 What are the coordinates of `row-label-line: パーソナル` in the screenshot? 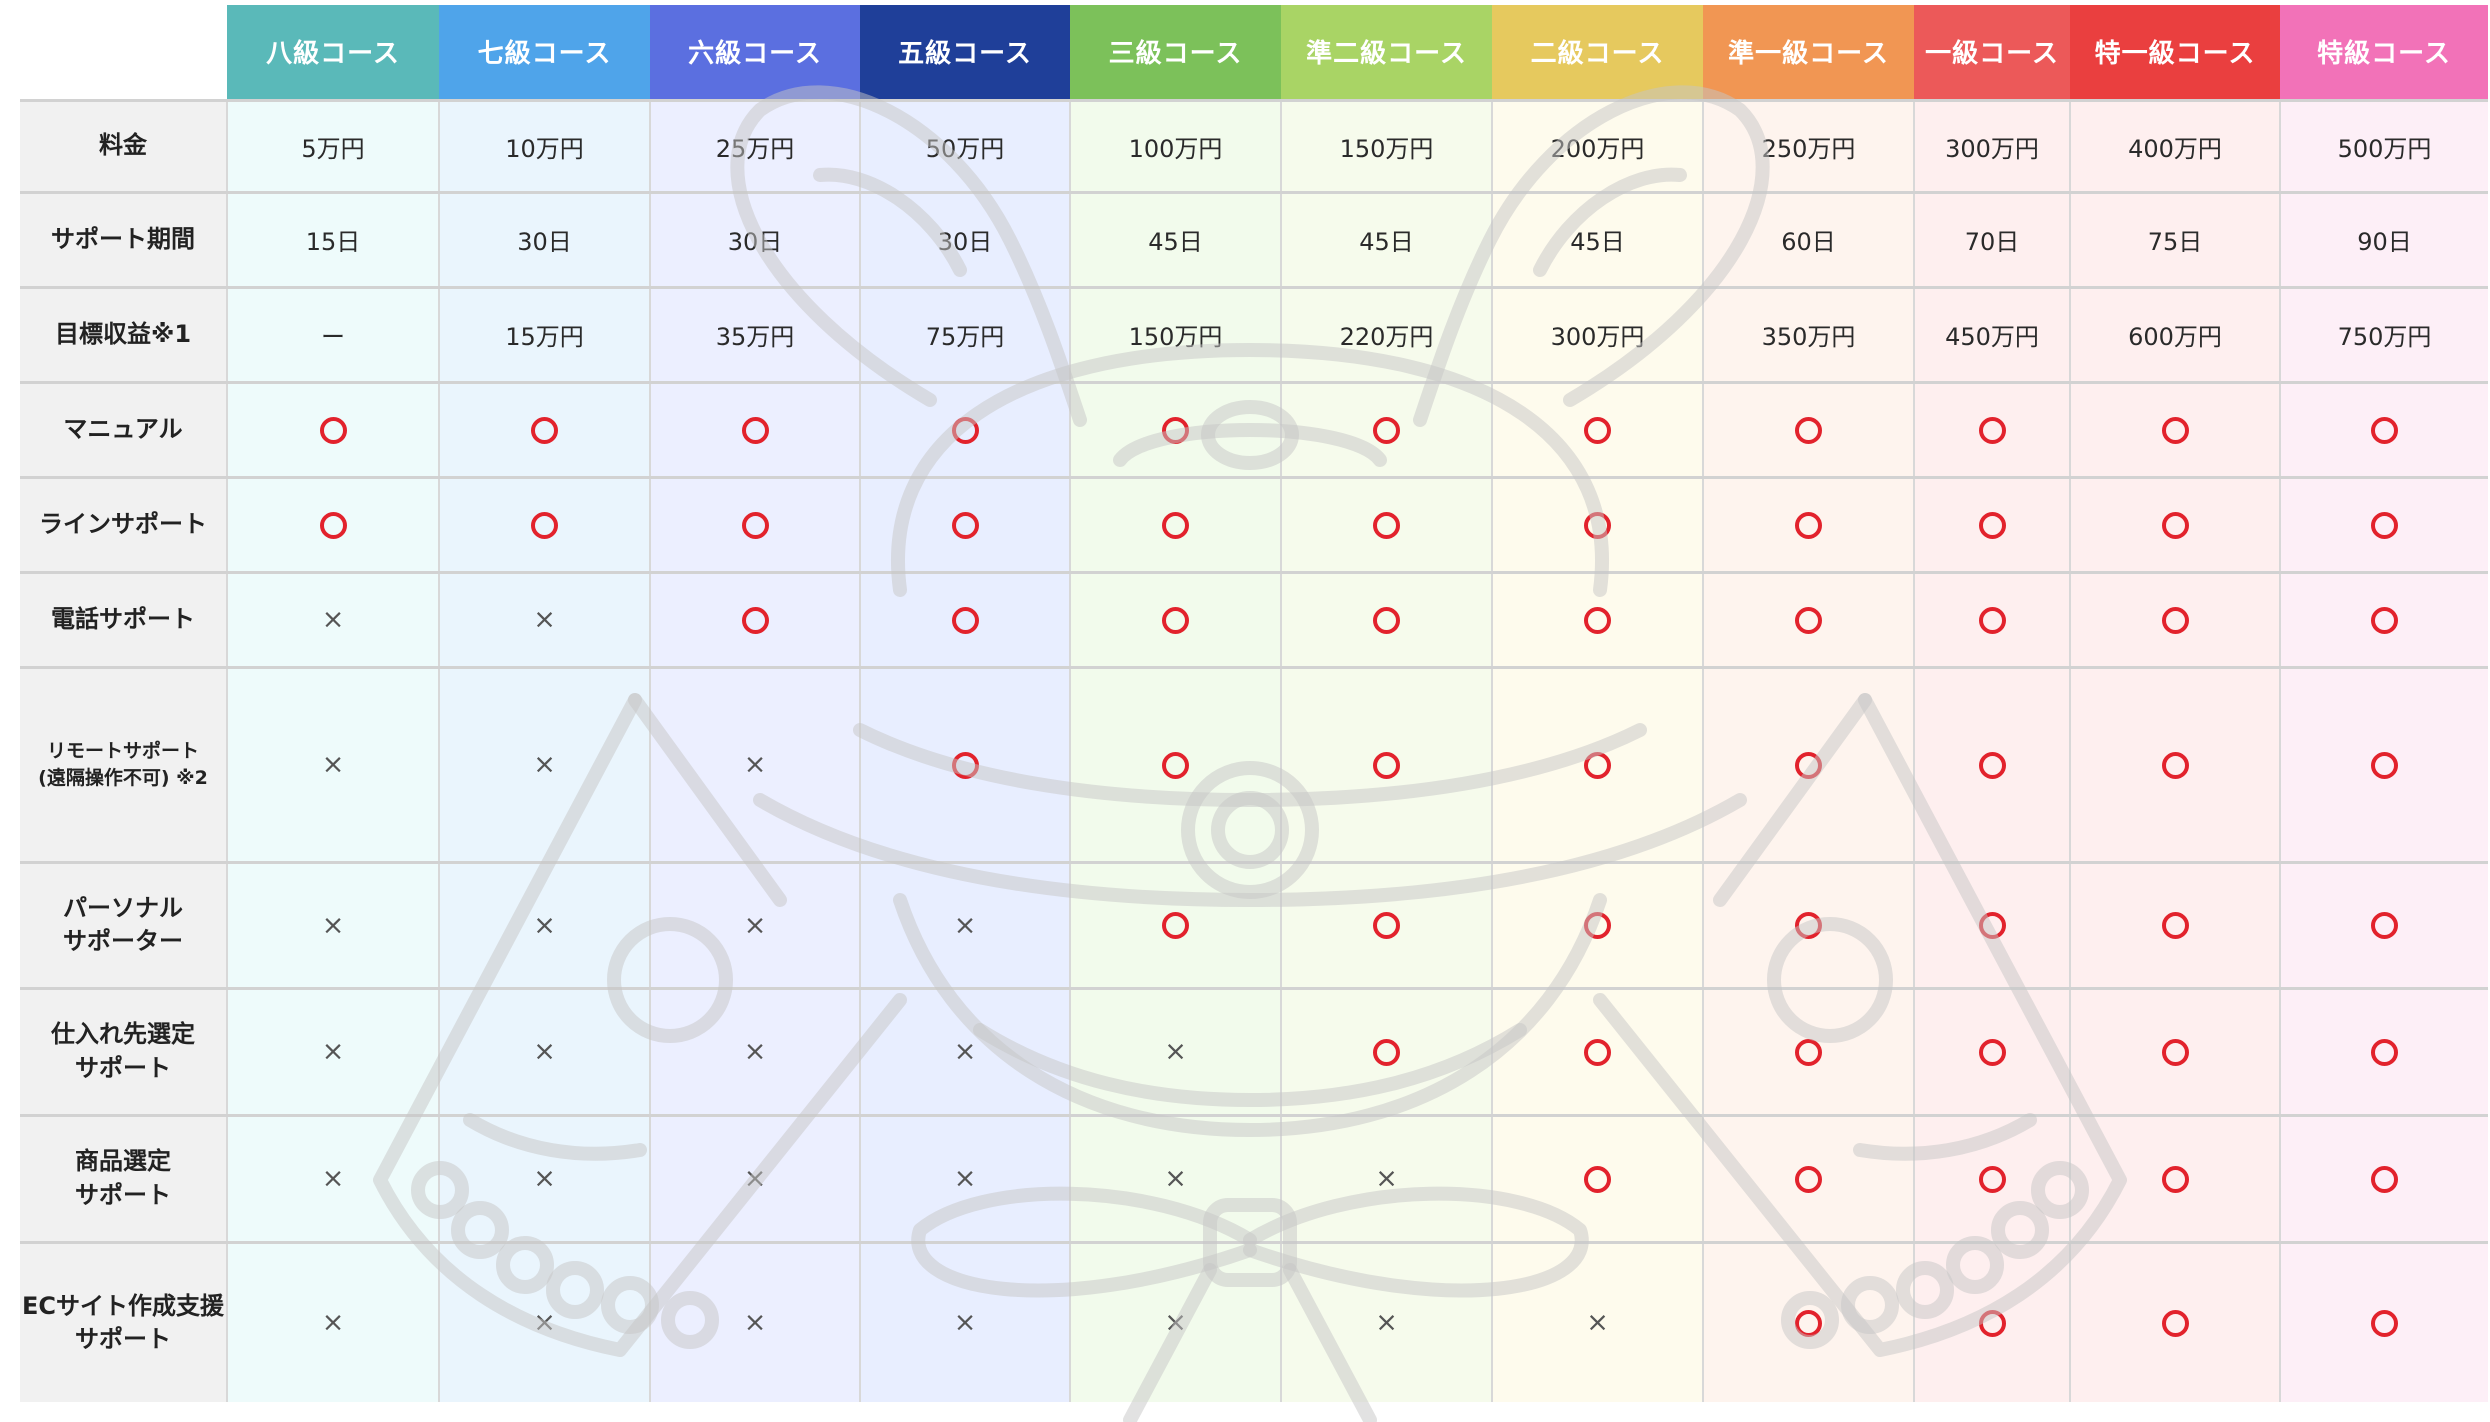 It's located at (123, 907).